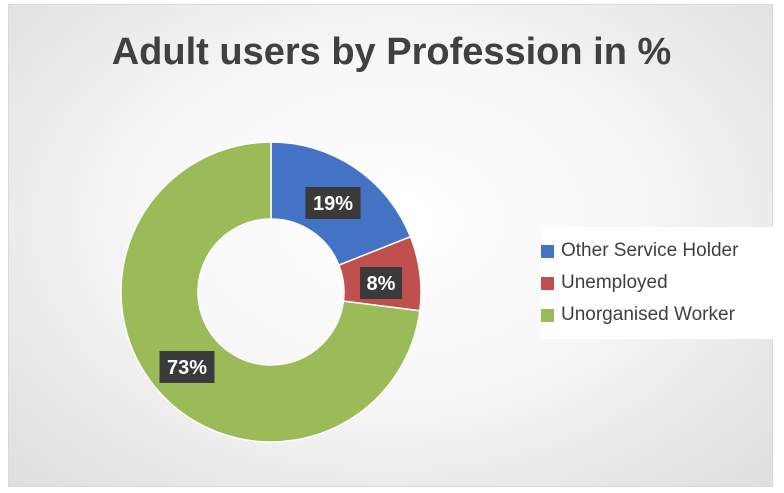 Image resolution: width=784 pixels, height=493 pixels. I want to click on svg-text: 8%, so click(381, 284).